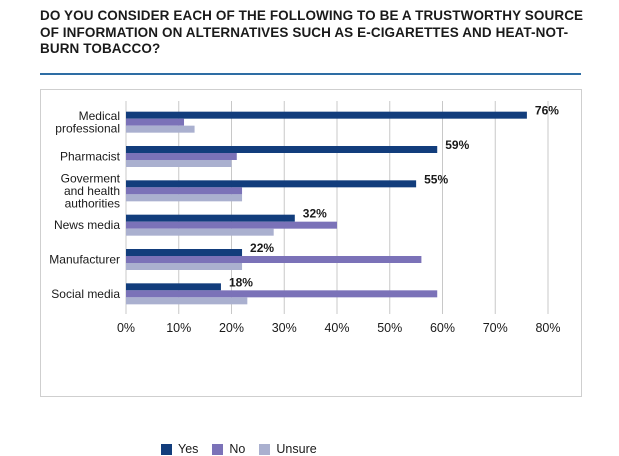 This screenshot has height=456, width=619. I want to click on data-label-yes: 76%, so click(547, 111).